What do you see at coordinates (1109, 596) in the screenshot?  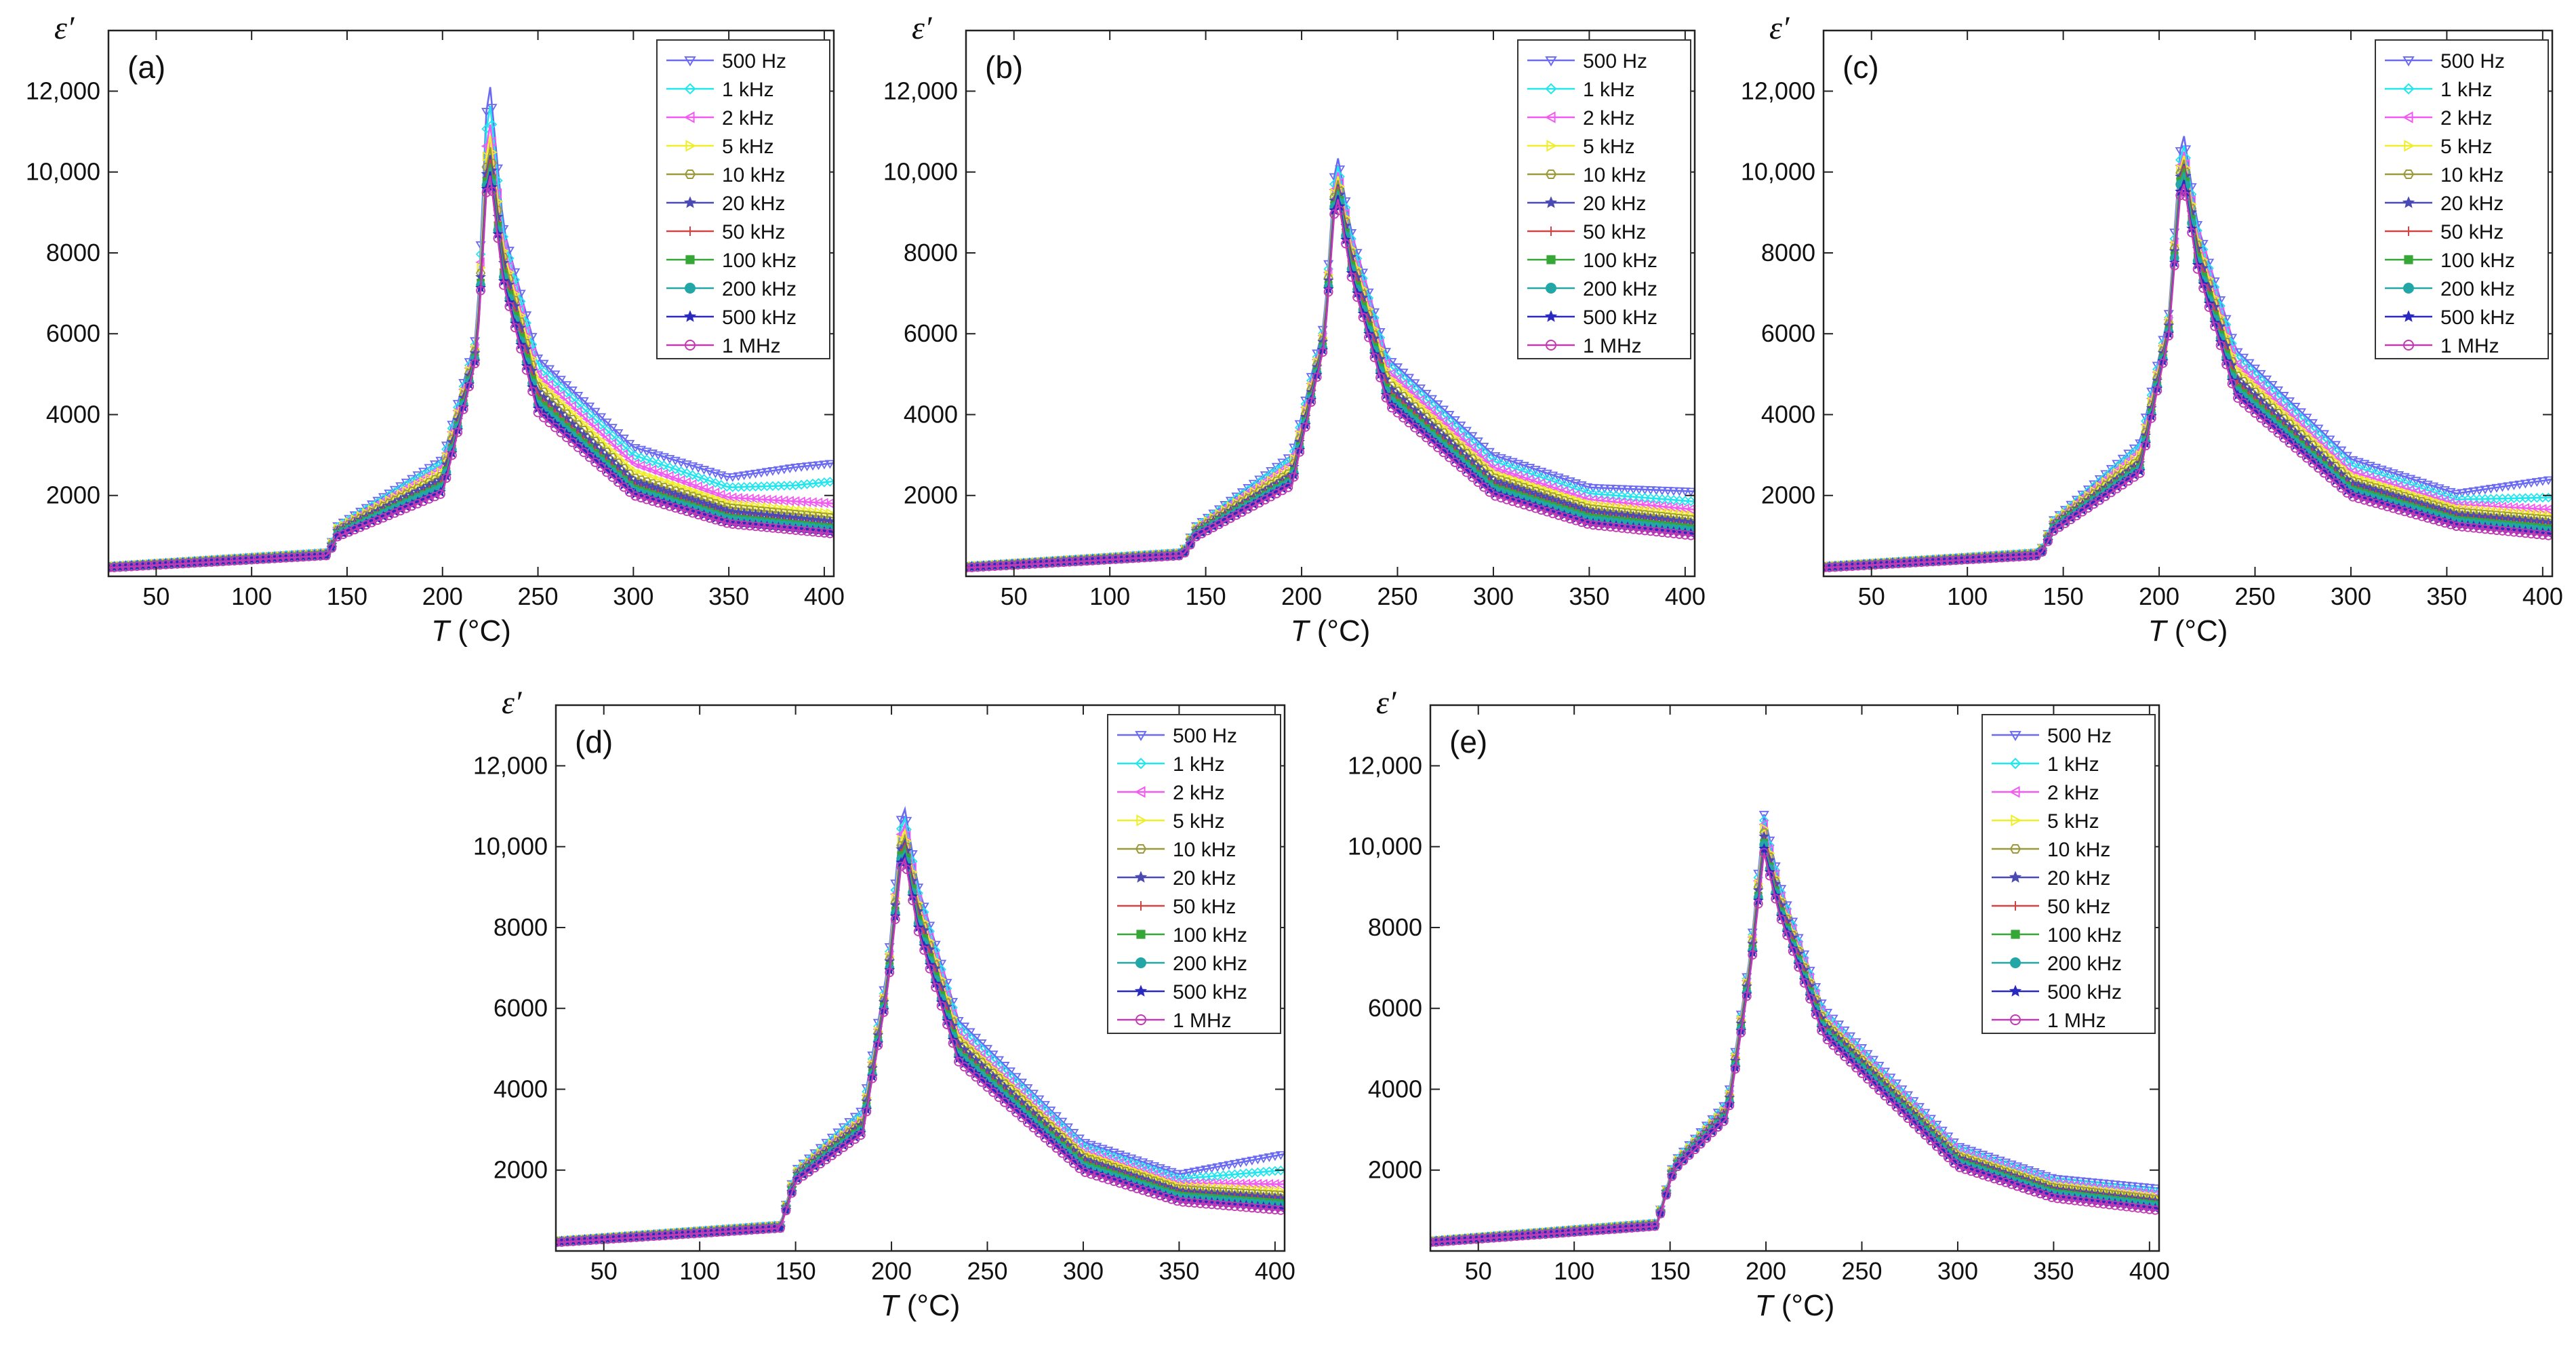 I see `x-tick-label: 100` at bounding box center [1109, 596].